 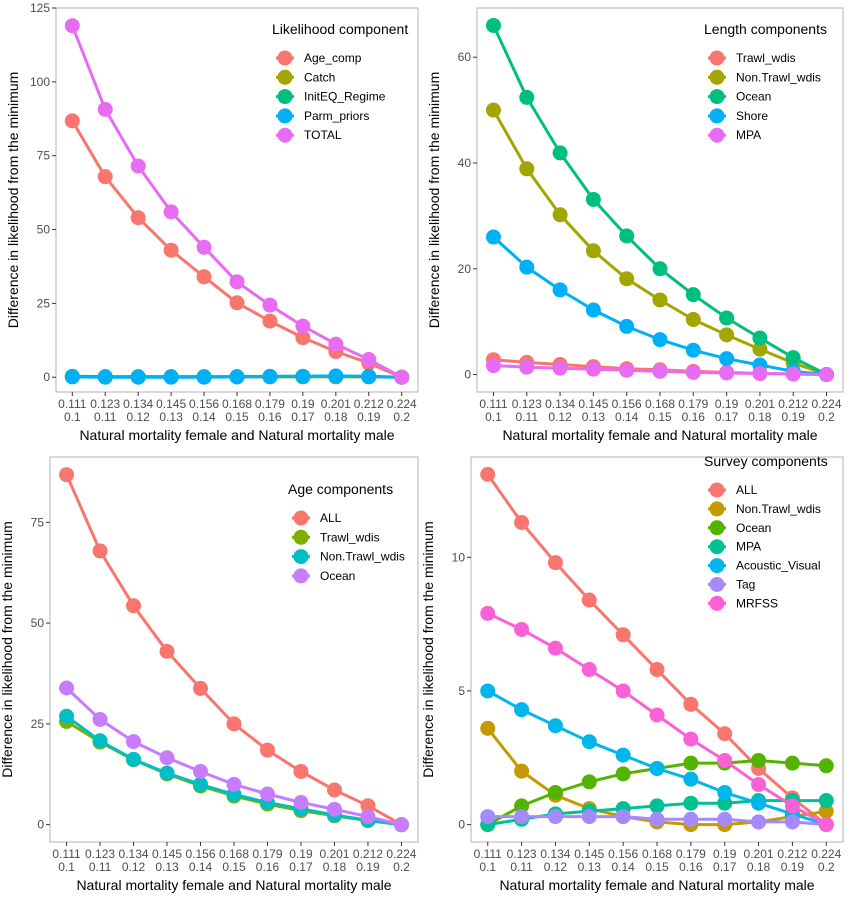 What do you see at coordinates (317, 518) in the screenshot?
I see `legend-item: ALL` at bounding box center [317, 518].